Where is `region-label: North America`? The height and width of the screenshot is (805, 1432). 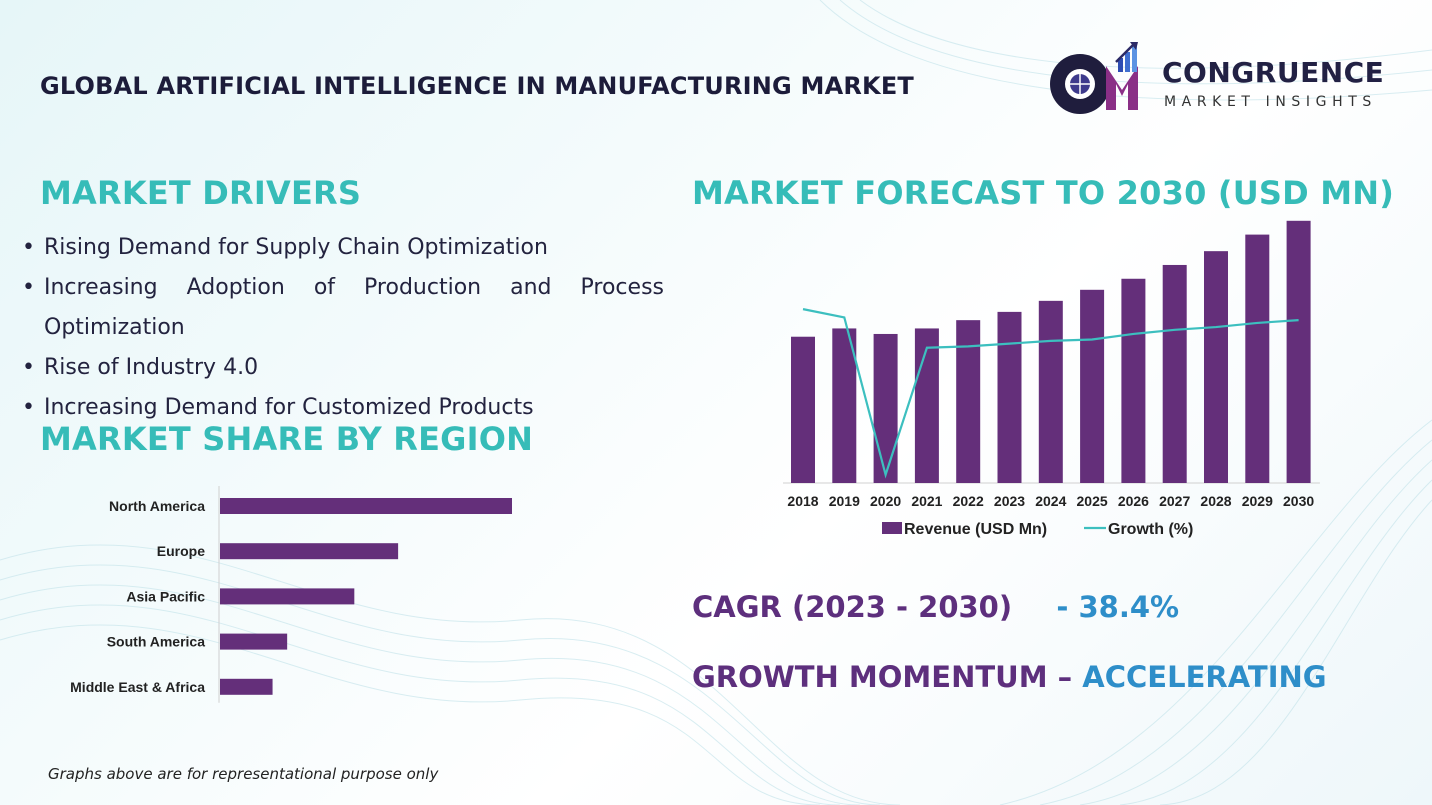 region-label: North America is located at coordinates (157, 506).